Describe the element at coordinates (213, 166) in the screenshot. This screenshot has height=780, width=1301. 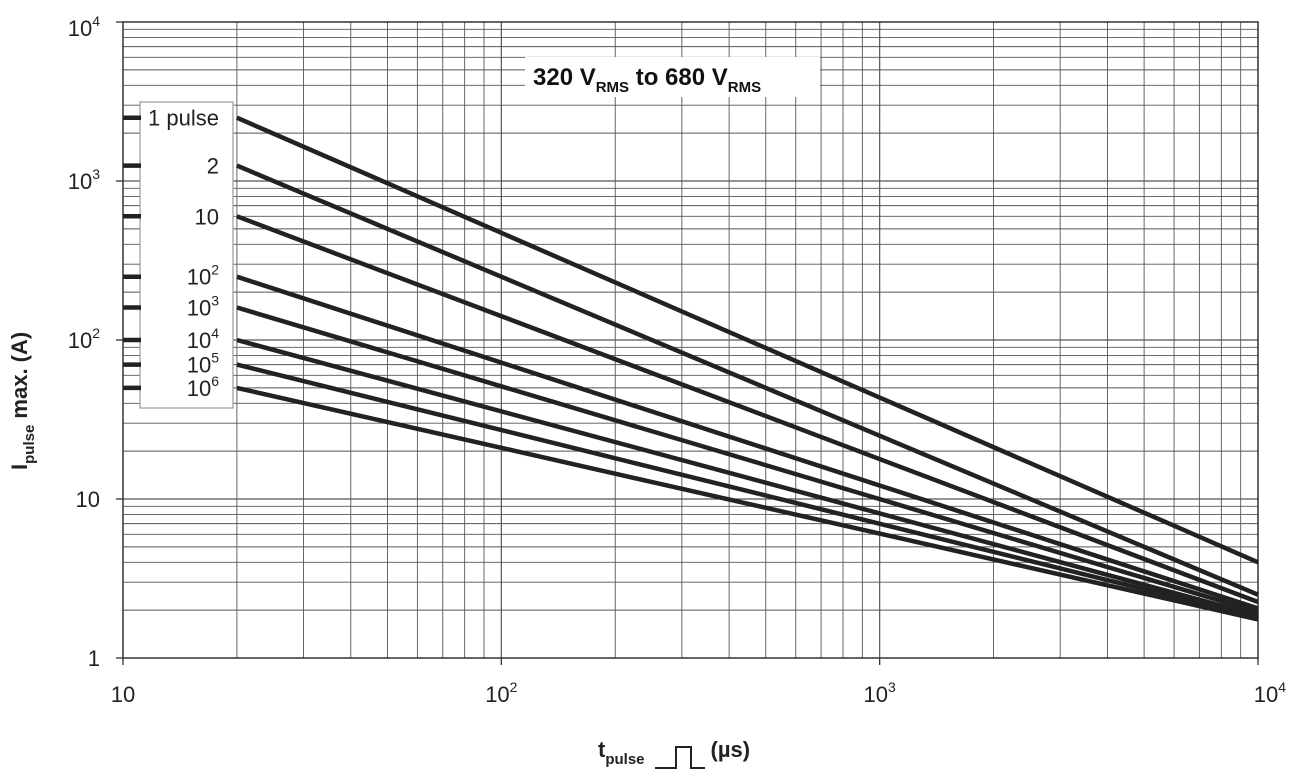
I see `curve-label-1: 2` at that location.